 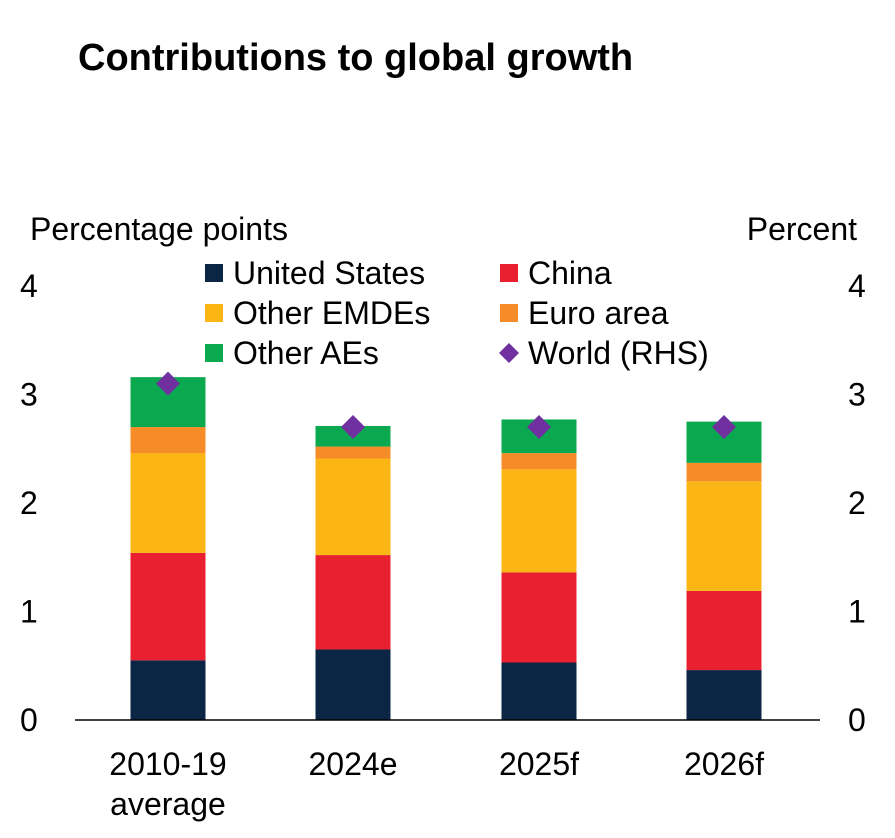 I want to click on right-tick-label: 1, so click(x=857, y=612).